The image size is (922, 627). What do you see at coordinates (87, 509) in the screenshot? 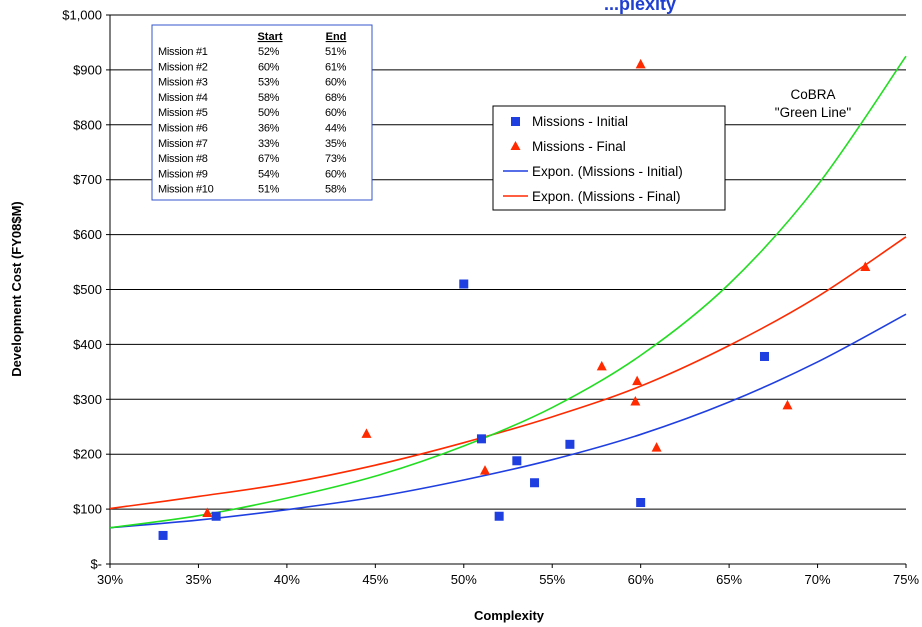
I see `y-tick-label: $100` at bounding box center [87, 509].